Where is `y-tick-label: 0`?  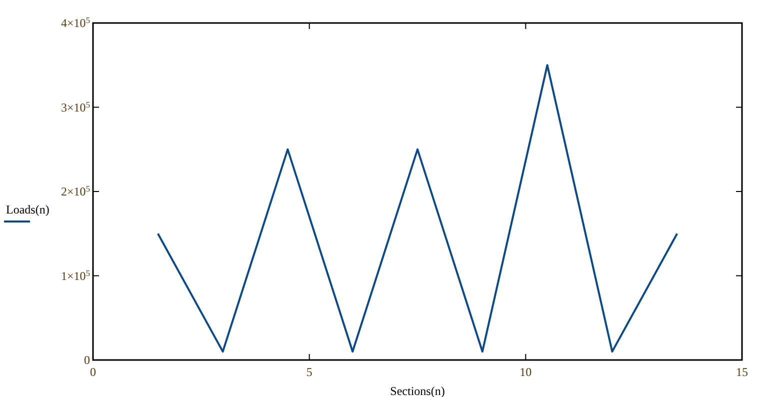 y-tick-label: 0 is located at coordinates (87, 360).